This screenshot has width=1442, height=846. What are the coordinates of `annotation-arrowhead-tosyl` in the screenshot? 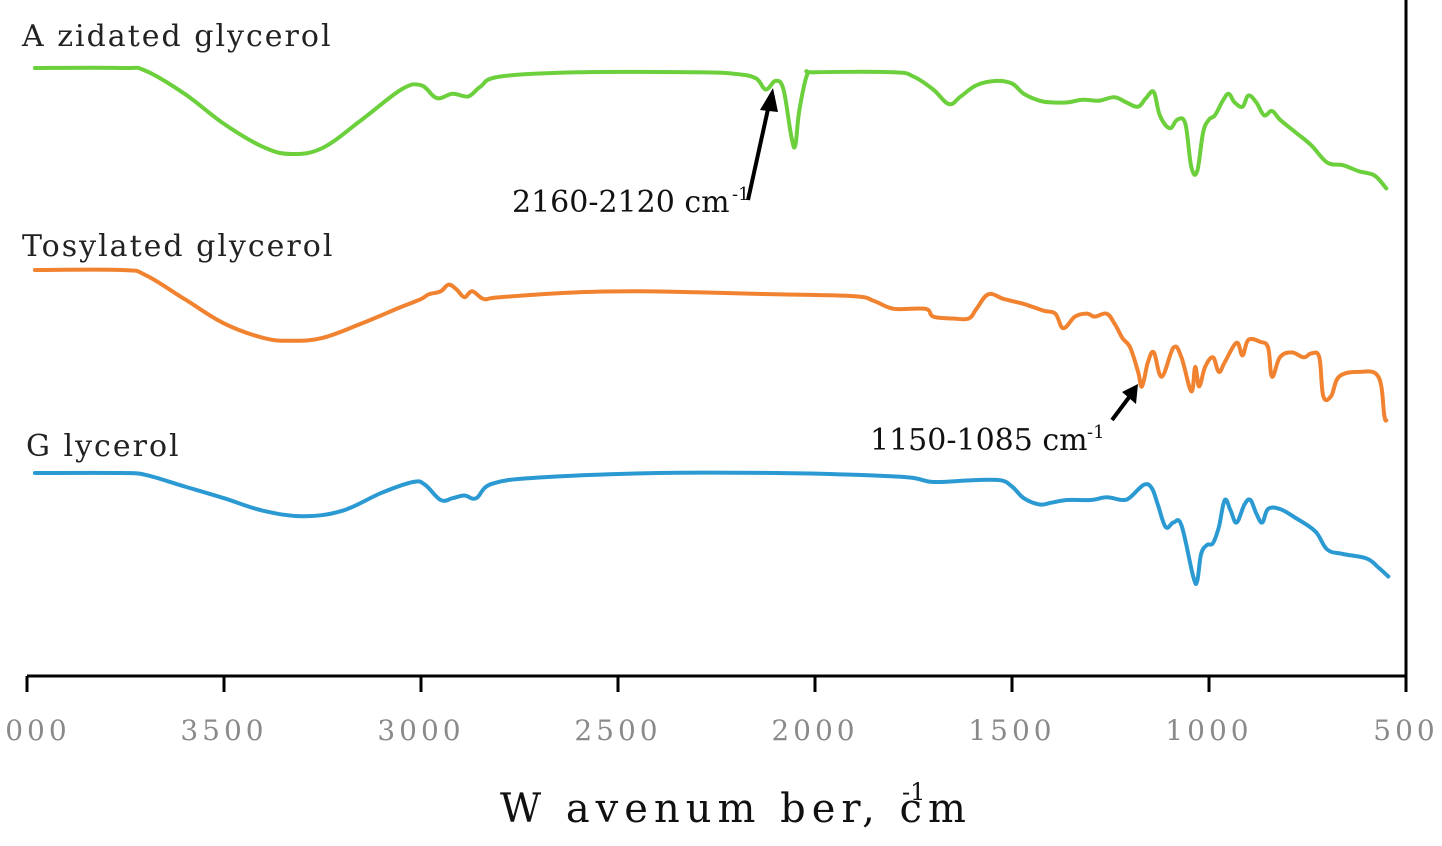 It's located at (1130, 394).